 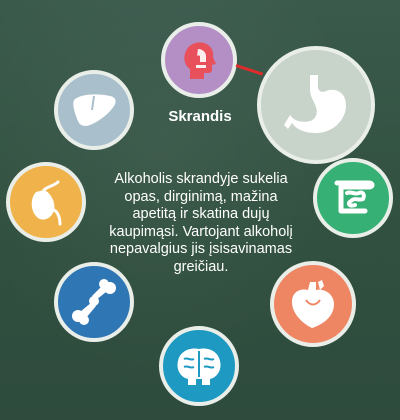 I want to click on selected-organ-label: Skrandis, so click(x=200, y=116).